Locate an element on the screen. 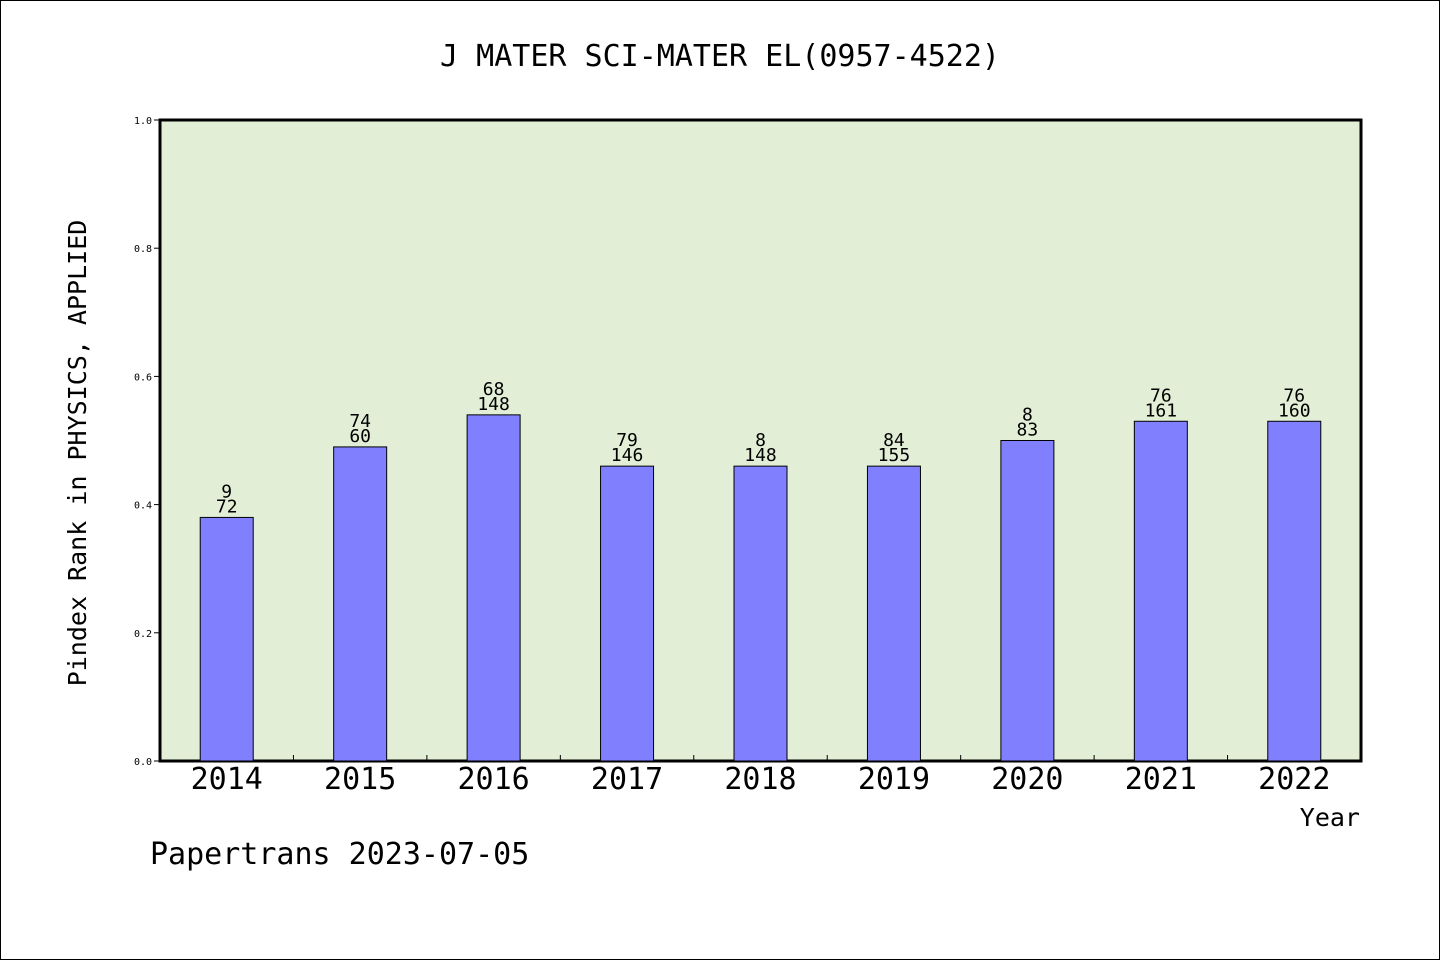  y-tick-label: 0.2 is located at coordinates (143, 634).